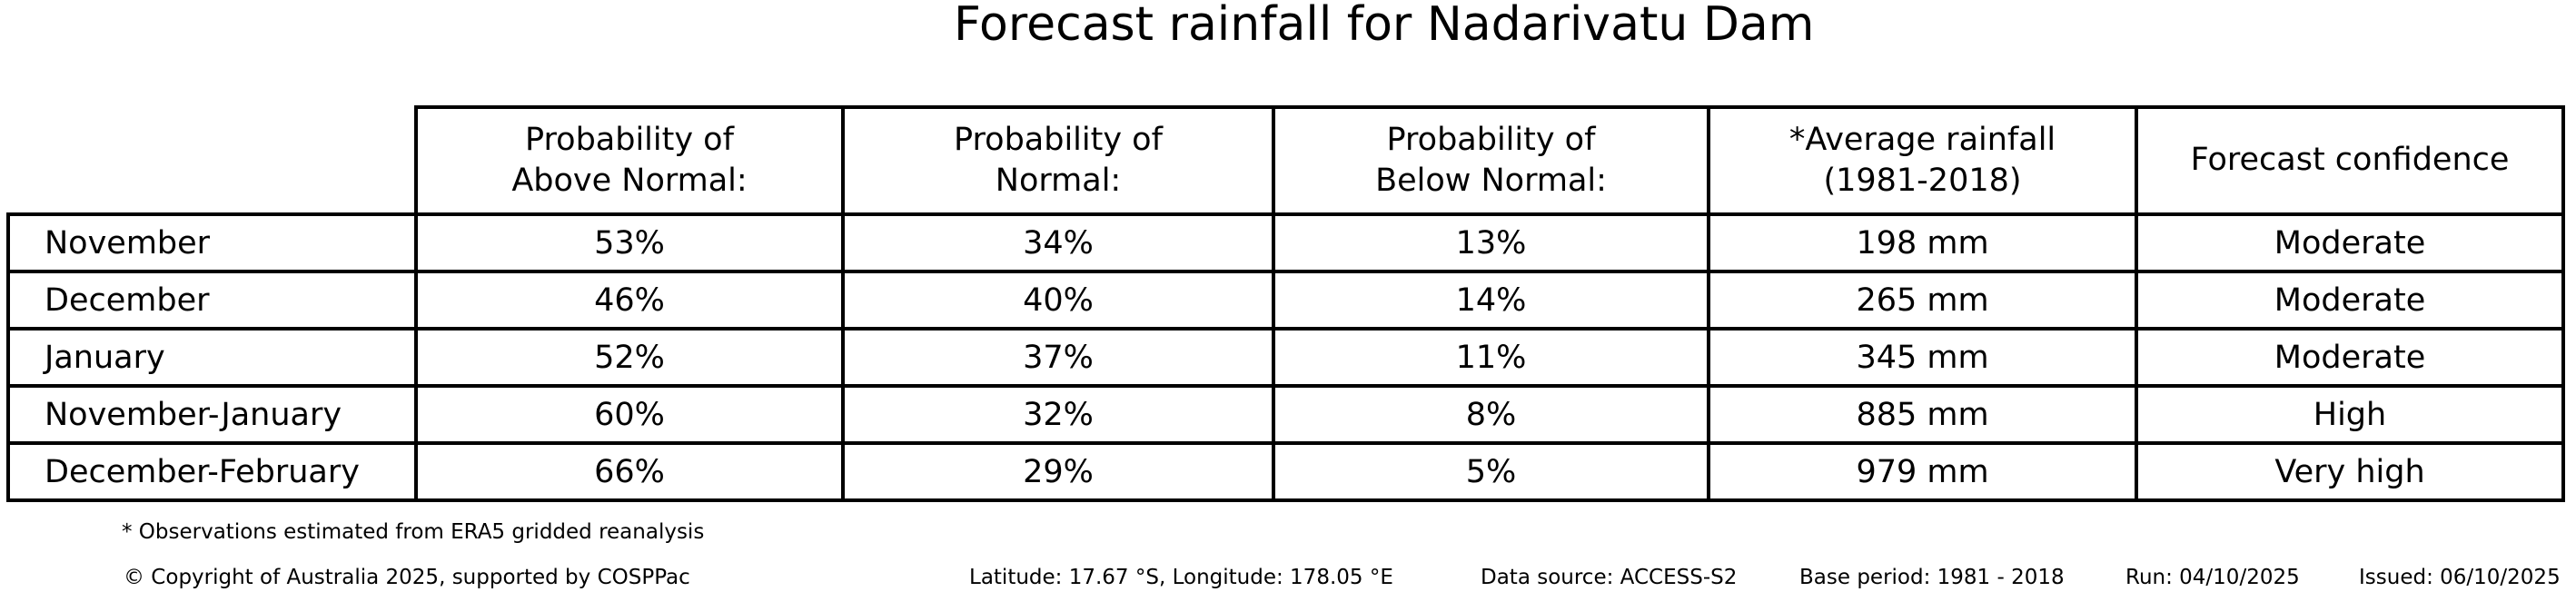 The image size is (2576, 592). What do you see at coordinates (629, 357) in the screenshot?
I see `above-normal-cell: 52%` at bounding box center [629, 357].